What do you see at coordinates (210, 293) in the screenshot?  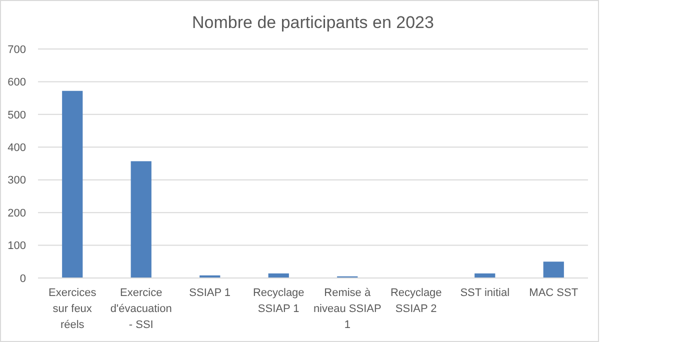 I see `x-tick-label: SSIAP 1` at bounding box center [210, 293].